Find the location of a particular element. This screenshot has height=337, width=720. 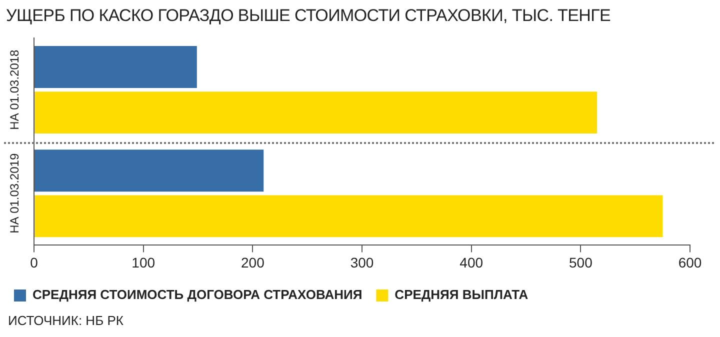

x-tick-label: 200 is located at coordinates (252, 262).